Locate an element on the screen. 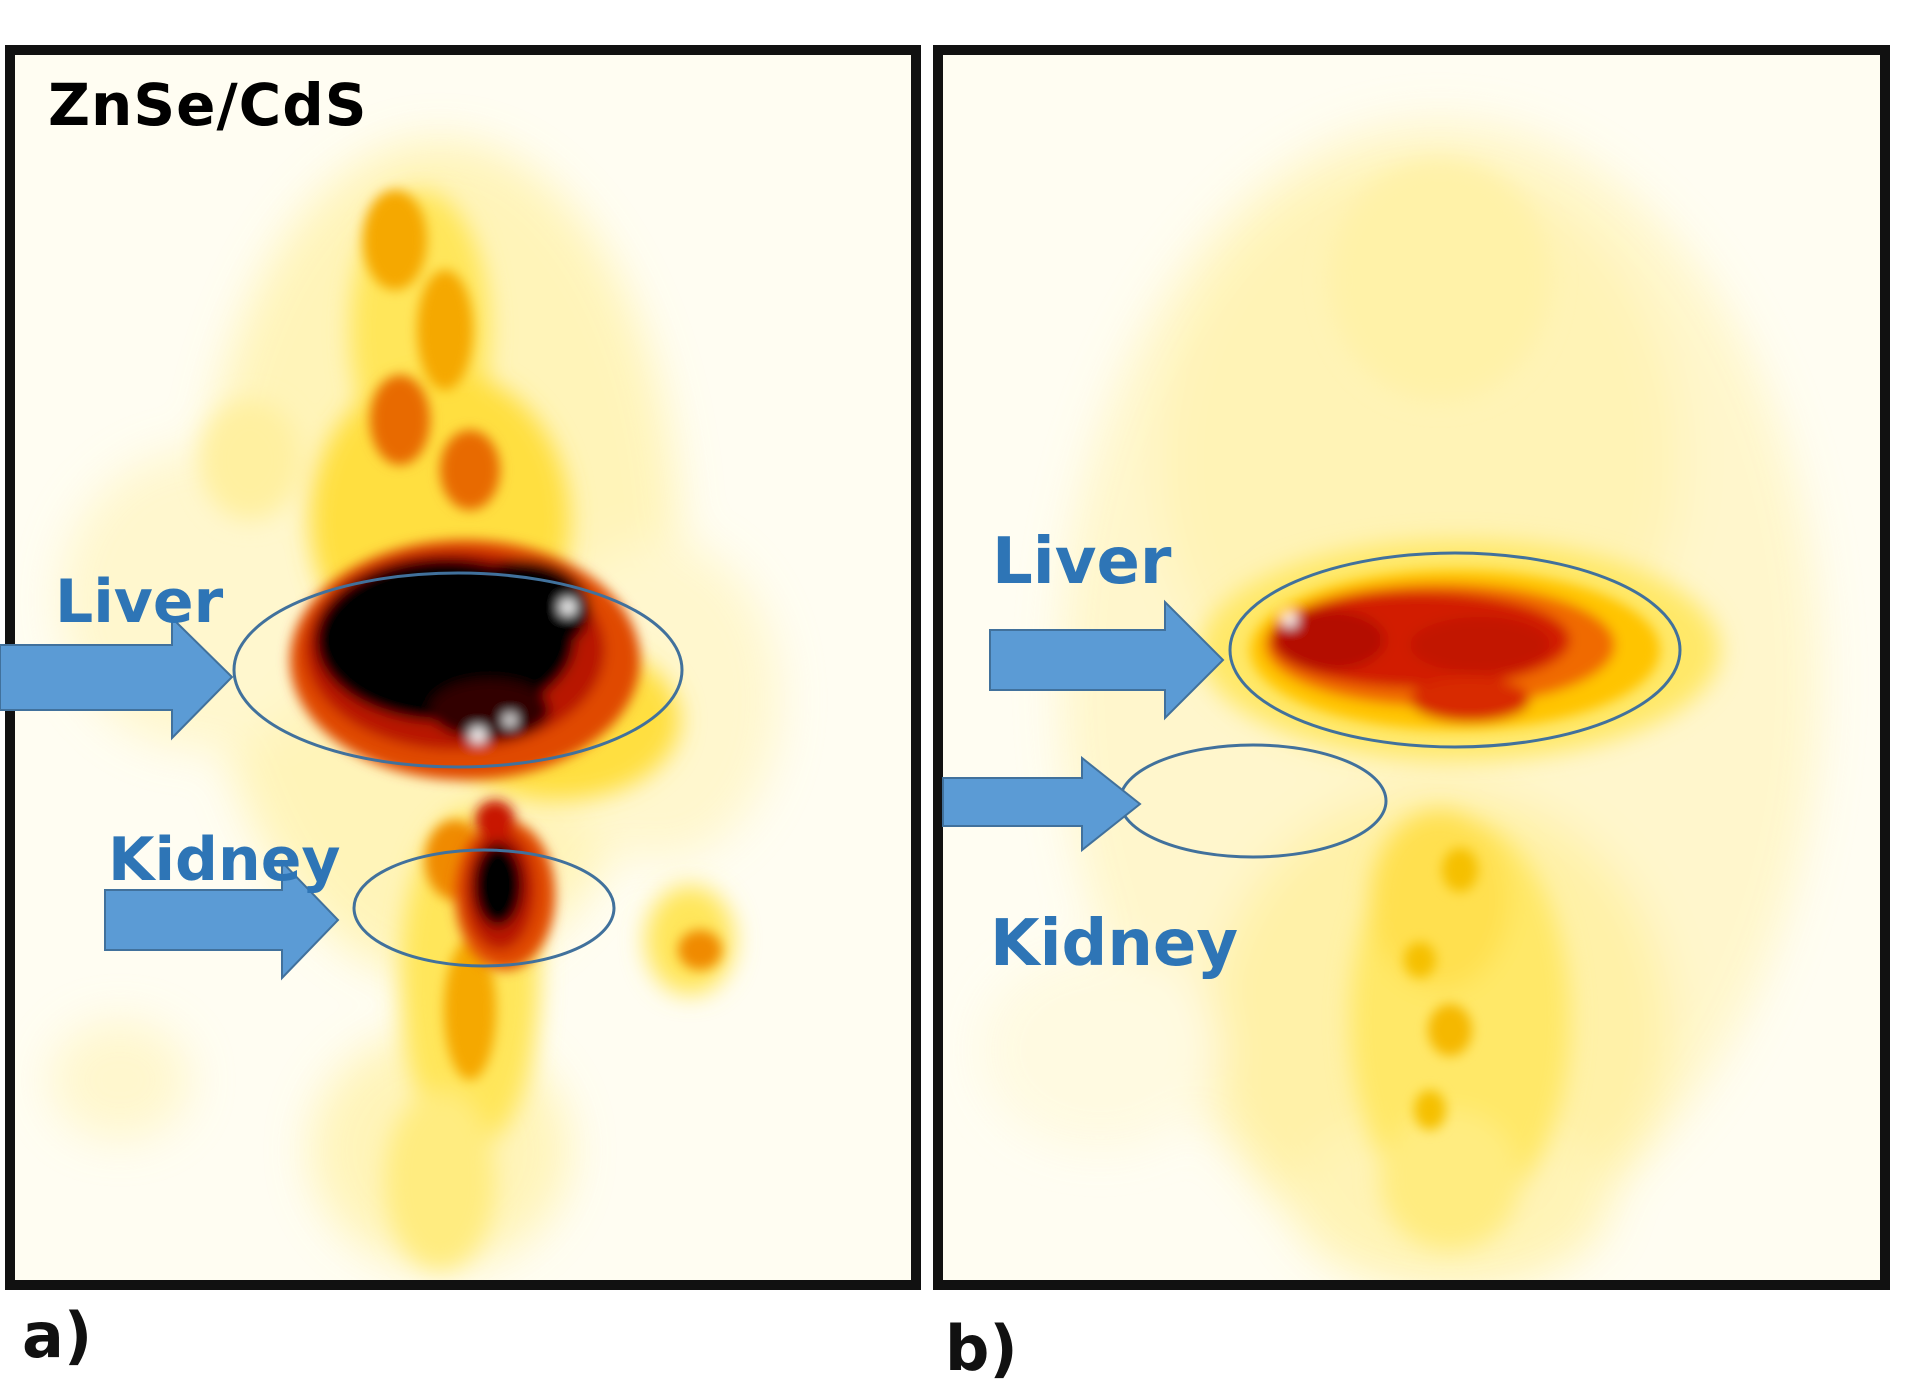 This screenshot has width=1913, height=1392. panel-b-liver-ellipse is located at coordinates (1455, 650).